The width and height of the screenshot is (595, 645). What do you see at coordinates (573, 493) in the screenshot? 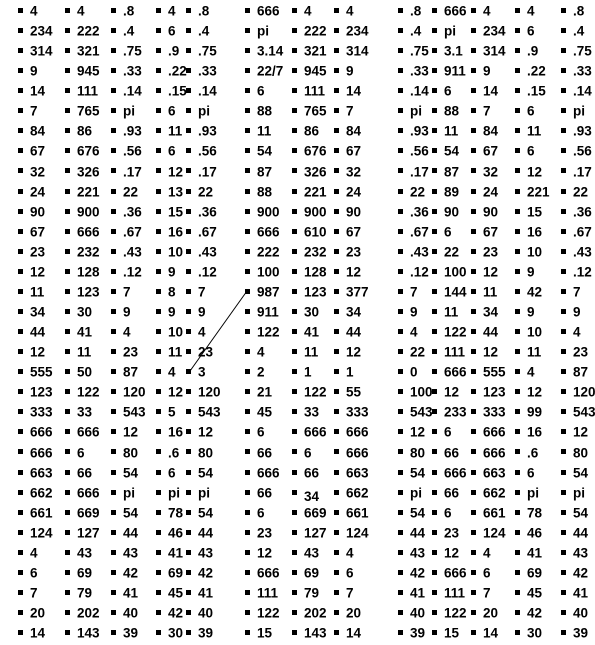
I see `grid-cell: pi` at bounding box center [573, 493].